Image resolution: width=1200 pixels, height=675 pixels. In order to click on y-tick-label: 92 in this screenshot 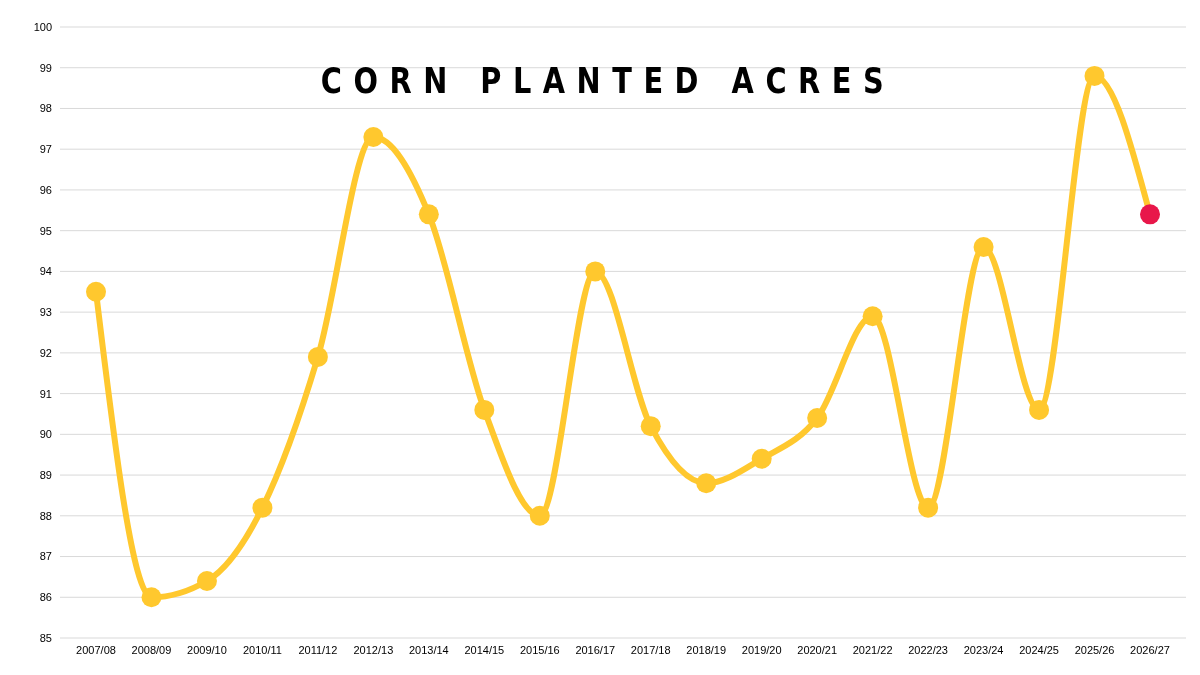, I will do `click(45, 352)`.